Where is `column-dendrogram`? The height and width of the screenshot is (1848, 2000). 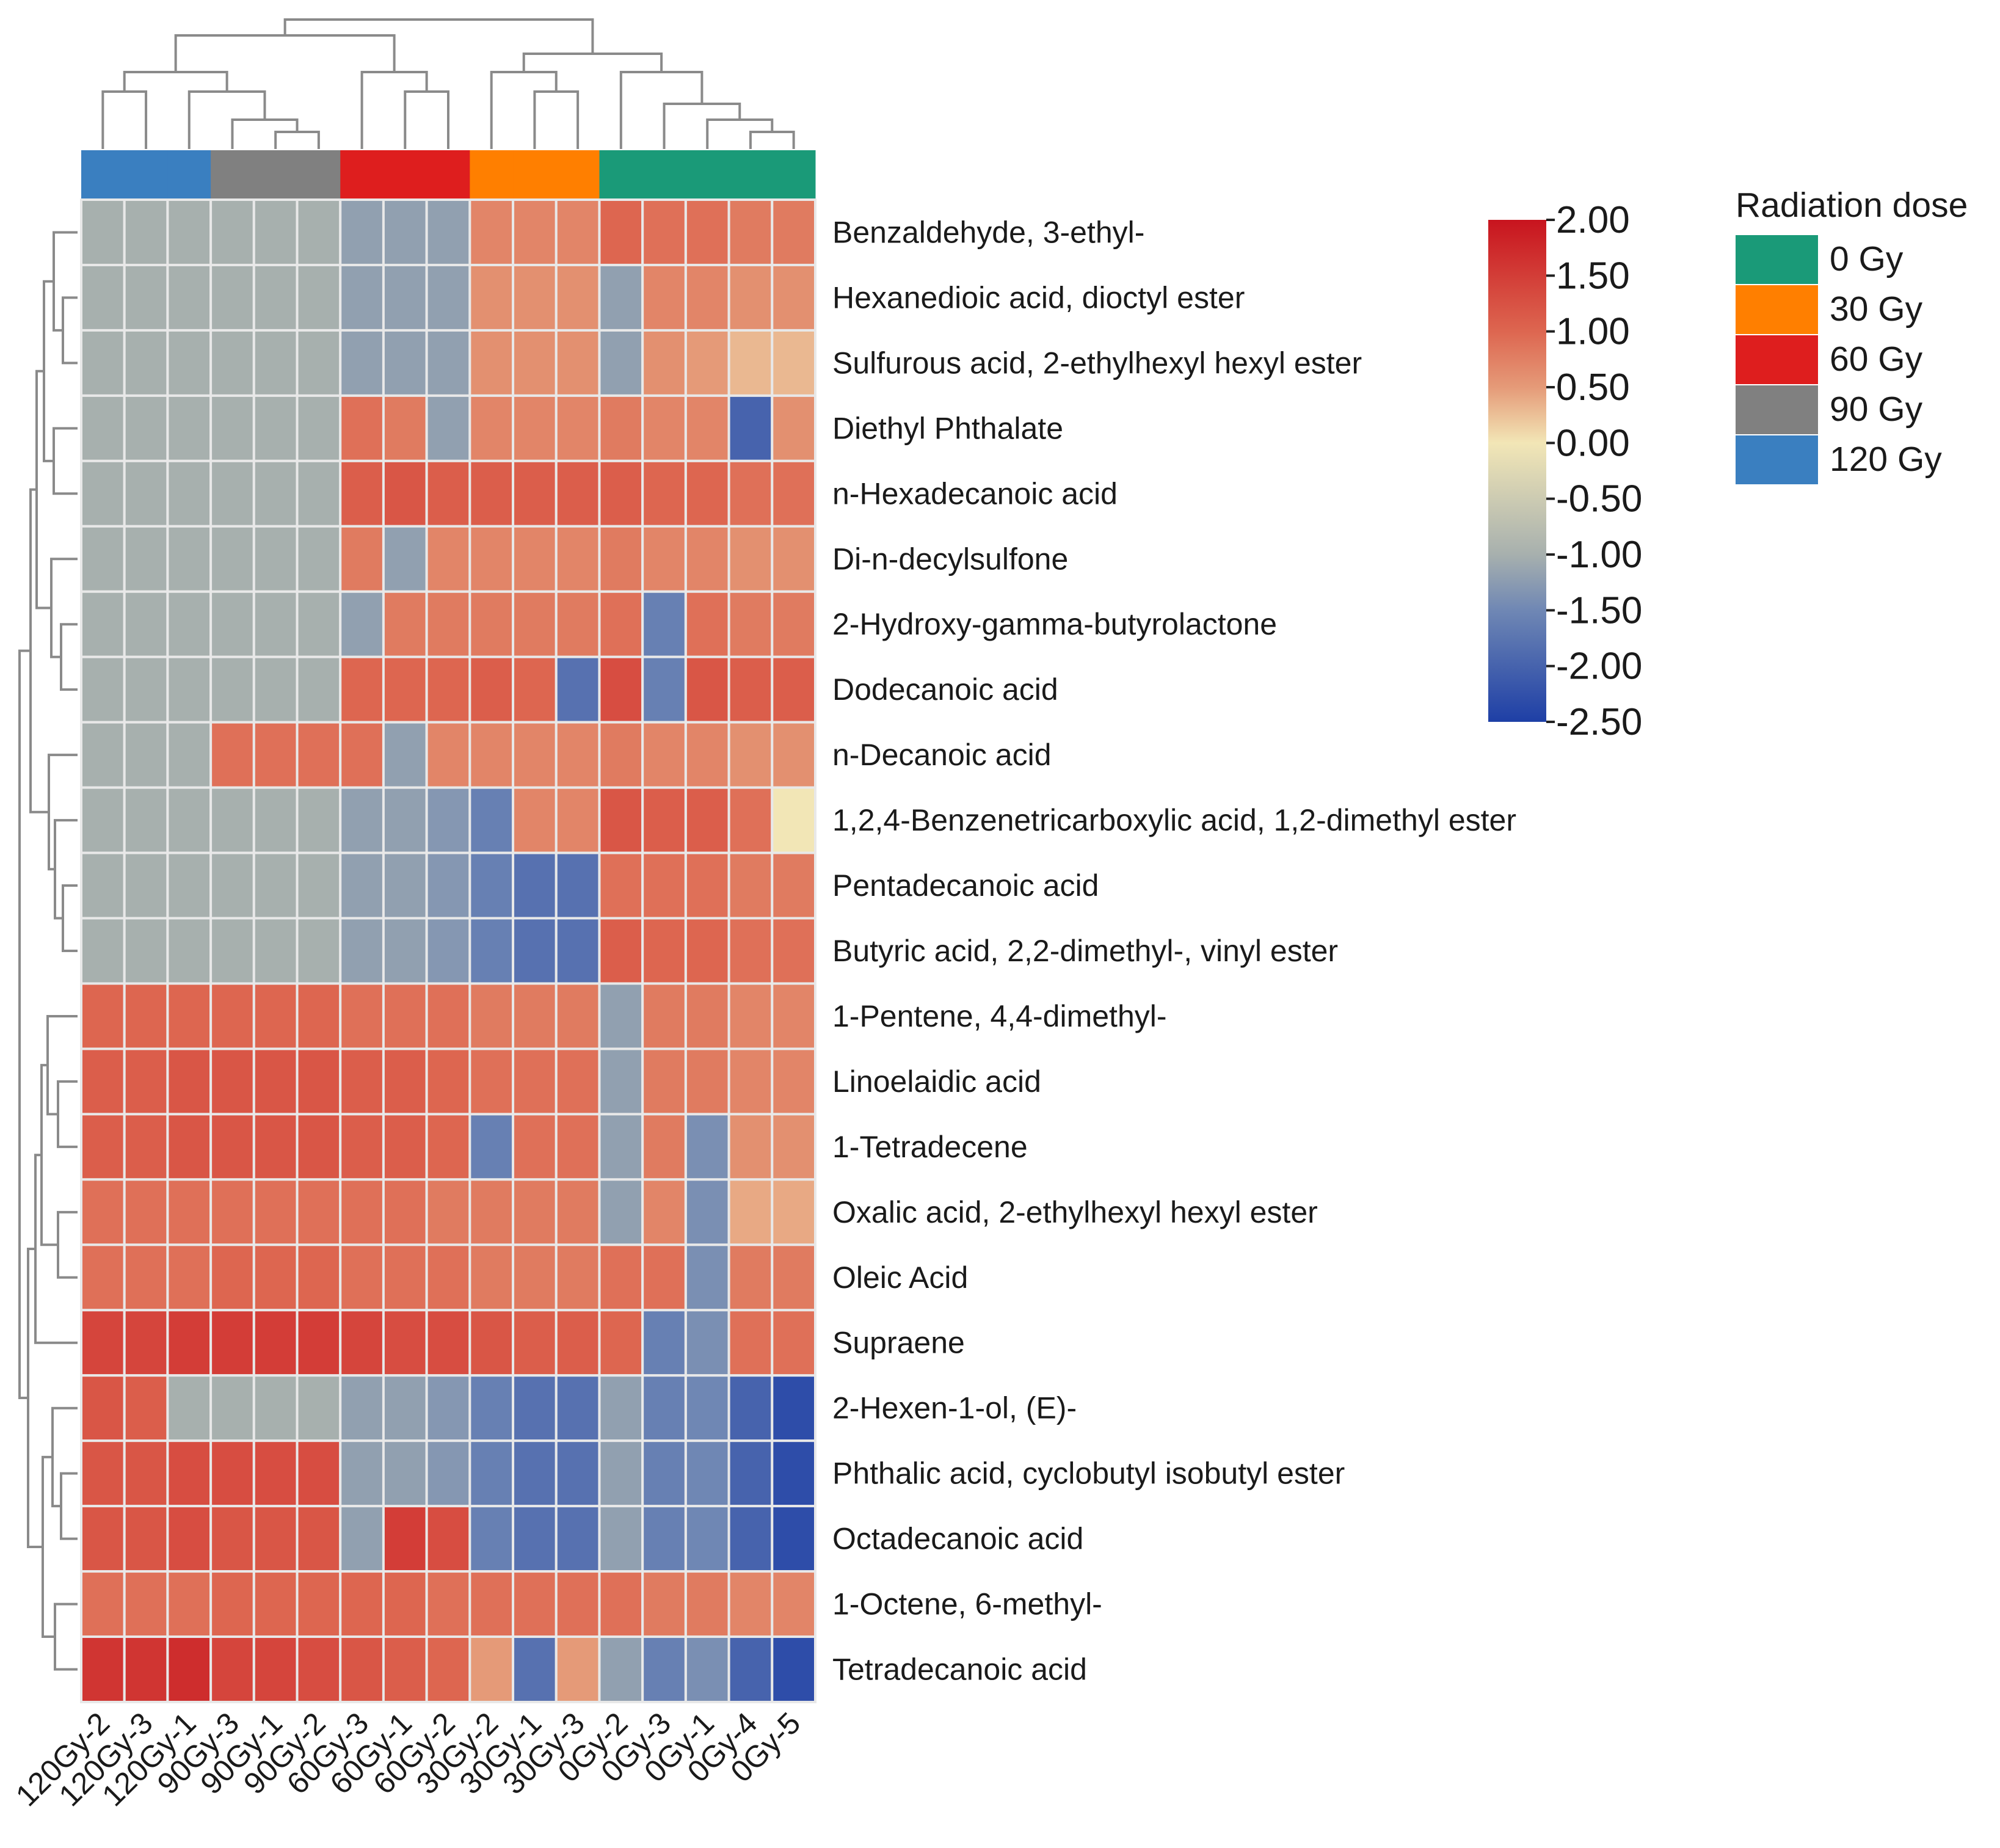 column-dendrogram is located at coordinates (448, 83).